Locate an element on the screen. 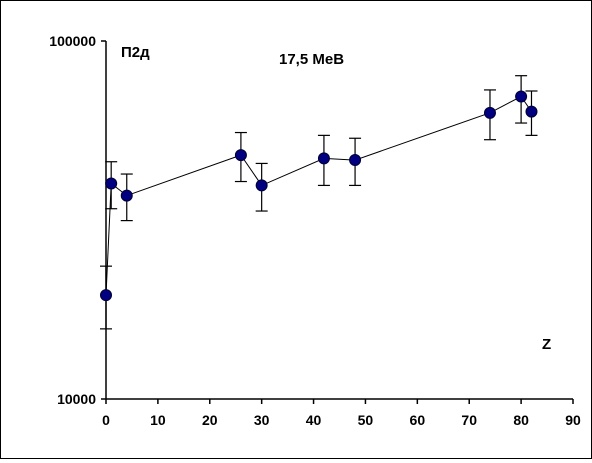  axis-name-z: Z is located at coordinates (546, 344).